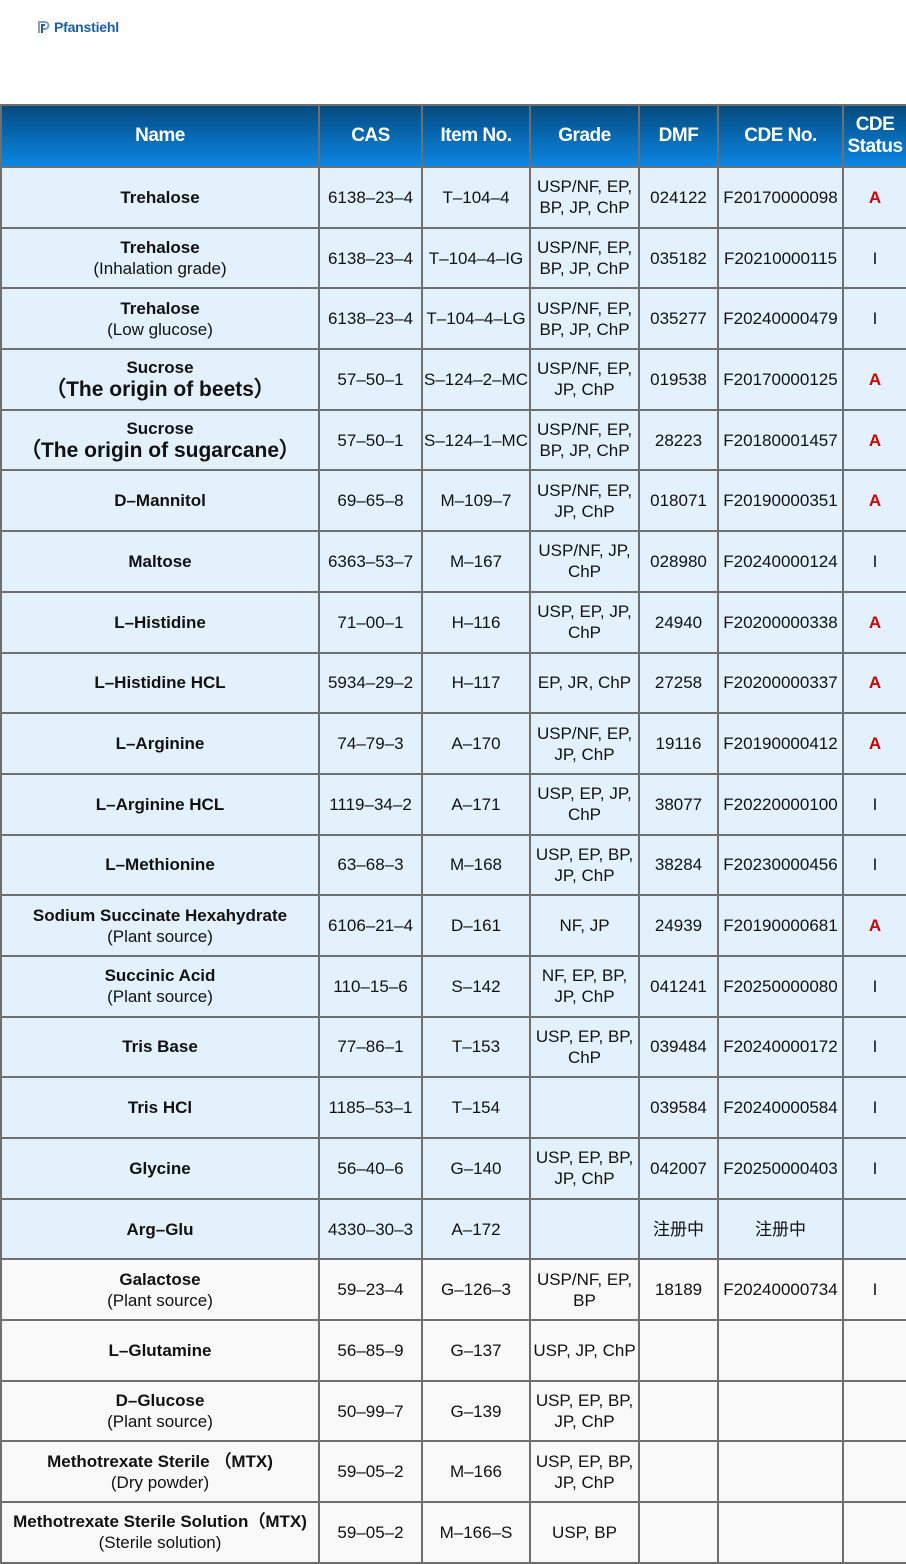 The image size is (906, 1564). I want to click on cell-cde-no: F20250000080, so click(780, 986).